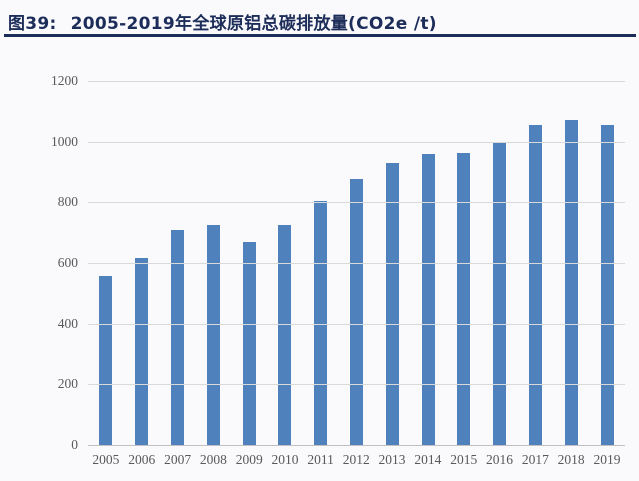  What do you see at coordinates (40, 263) in the screenshot?
I see `y-axis: 0 200 400 600 800 1000 1200` at bounding box center [40, 263].